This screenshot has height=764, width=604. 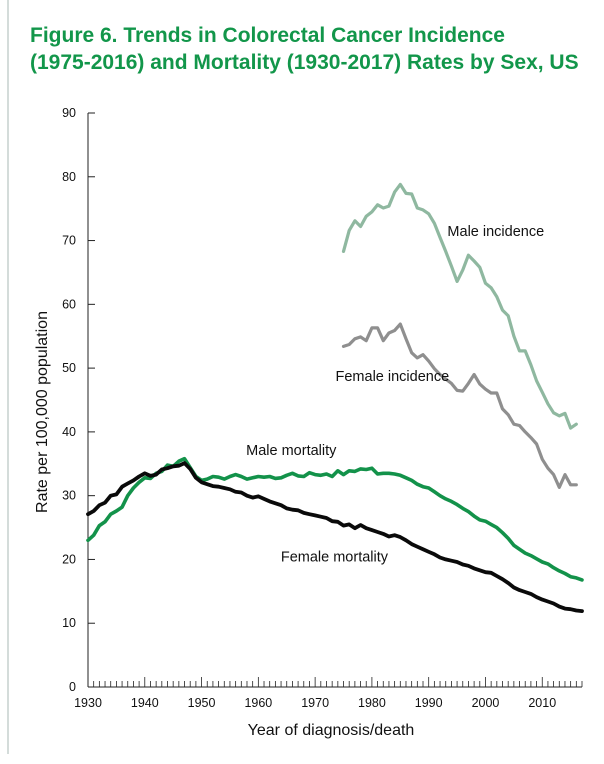 I want to click on y-tick-label: 40, so click(x=69, y=432).